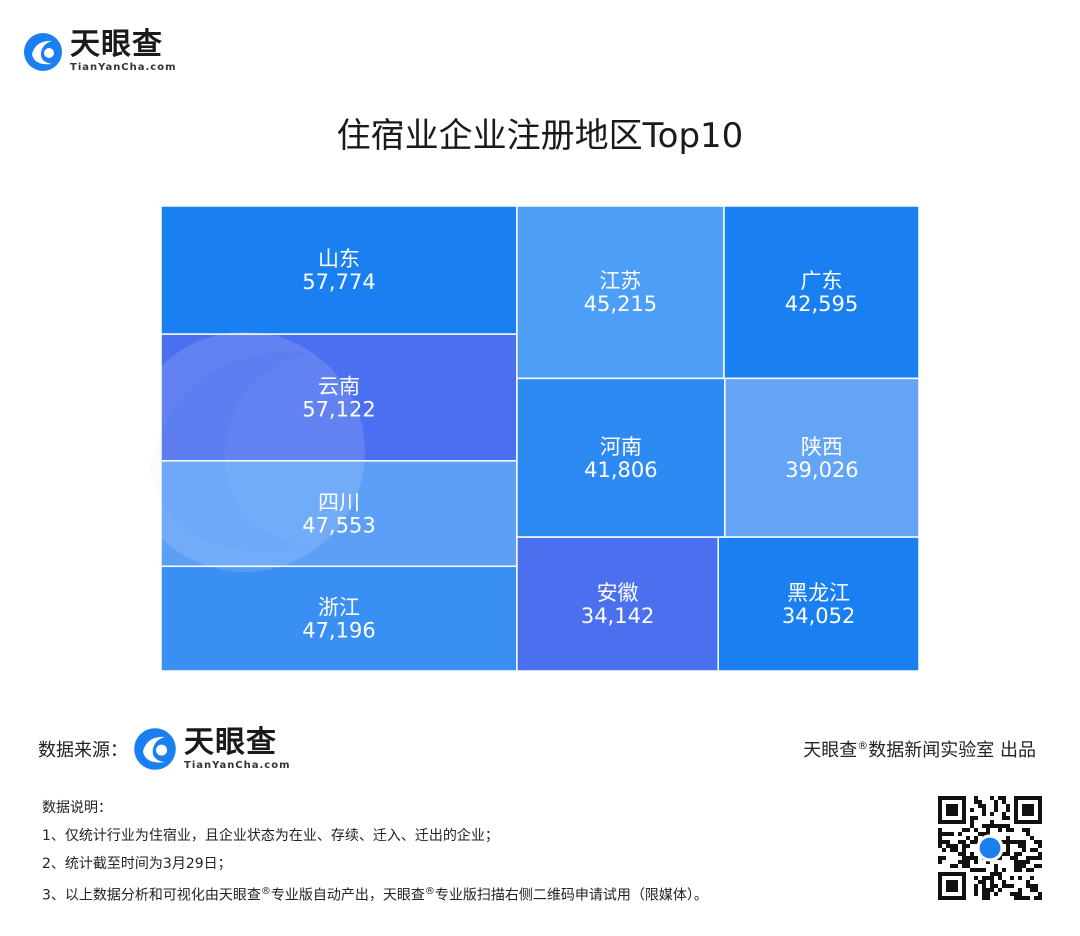 The image size is (1080, 936). What do you see at coordinates (339, 608) in the screenshot?
I see `treemap-cell-label: 浙江` at bounding box center [339, 608].